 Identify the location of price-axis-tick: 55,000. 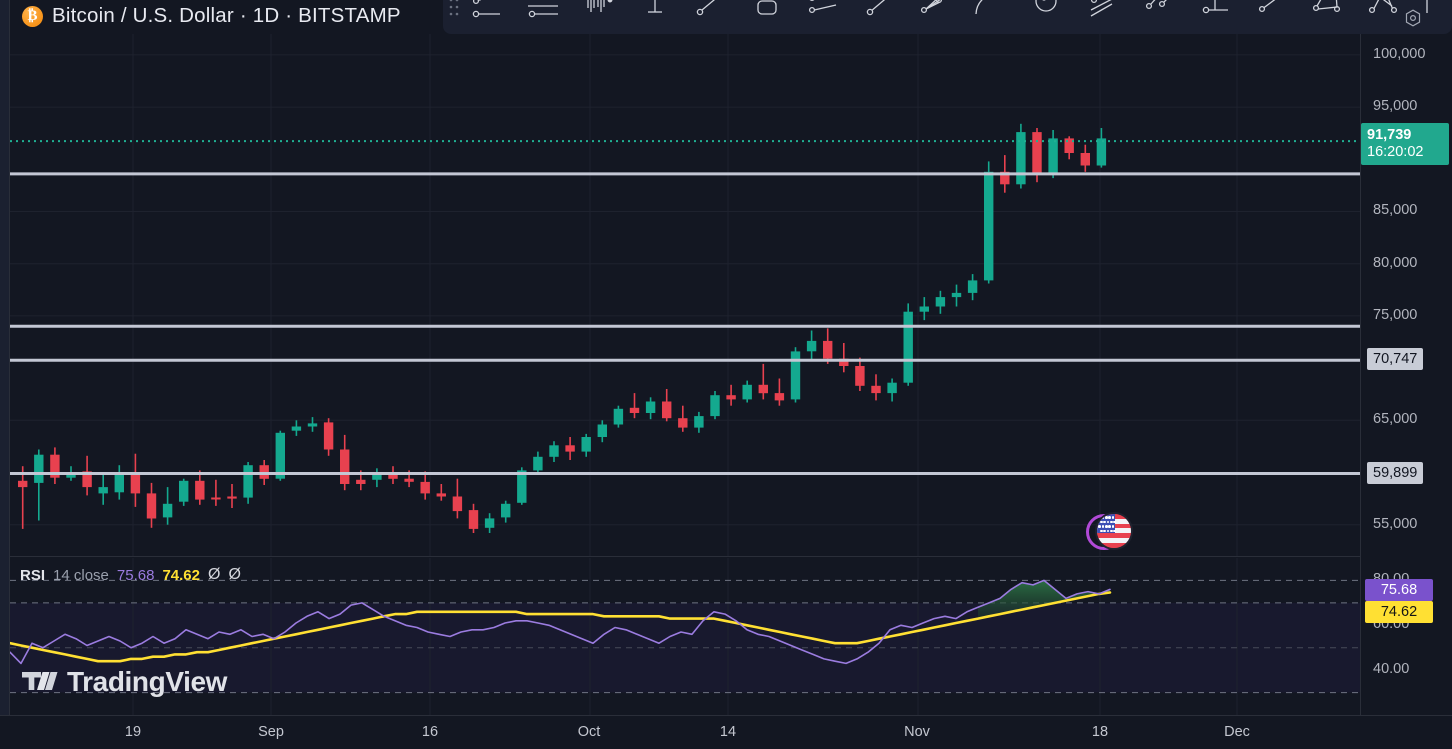
(1395, 523).